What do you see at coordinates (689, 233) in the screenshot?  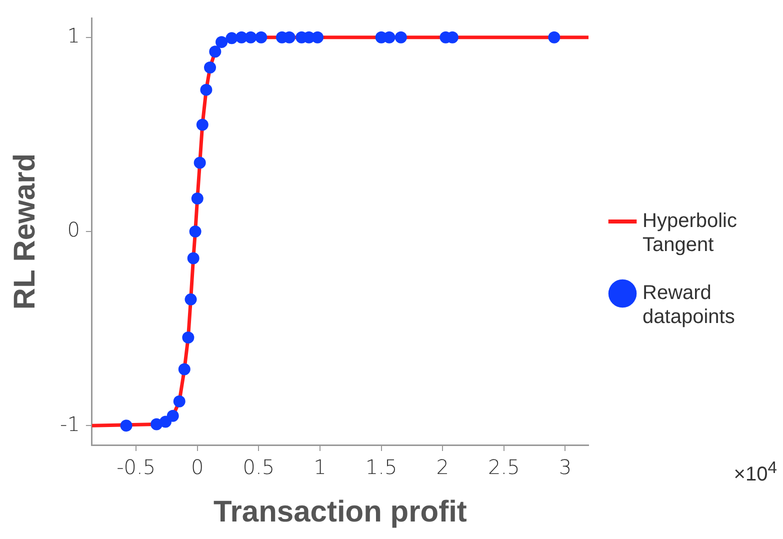 I see `legend-label: Hyperbolic Tangent` at bounding box center [689, 233].